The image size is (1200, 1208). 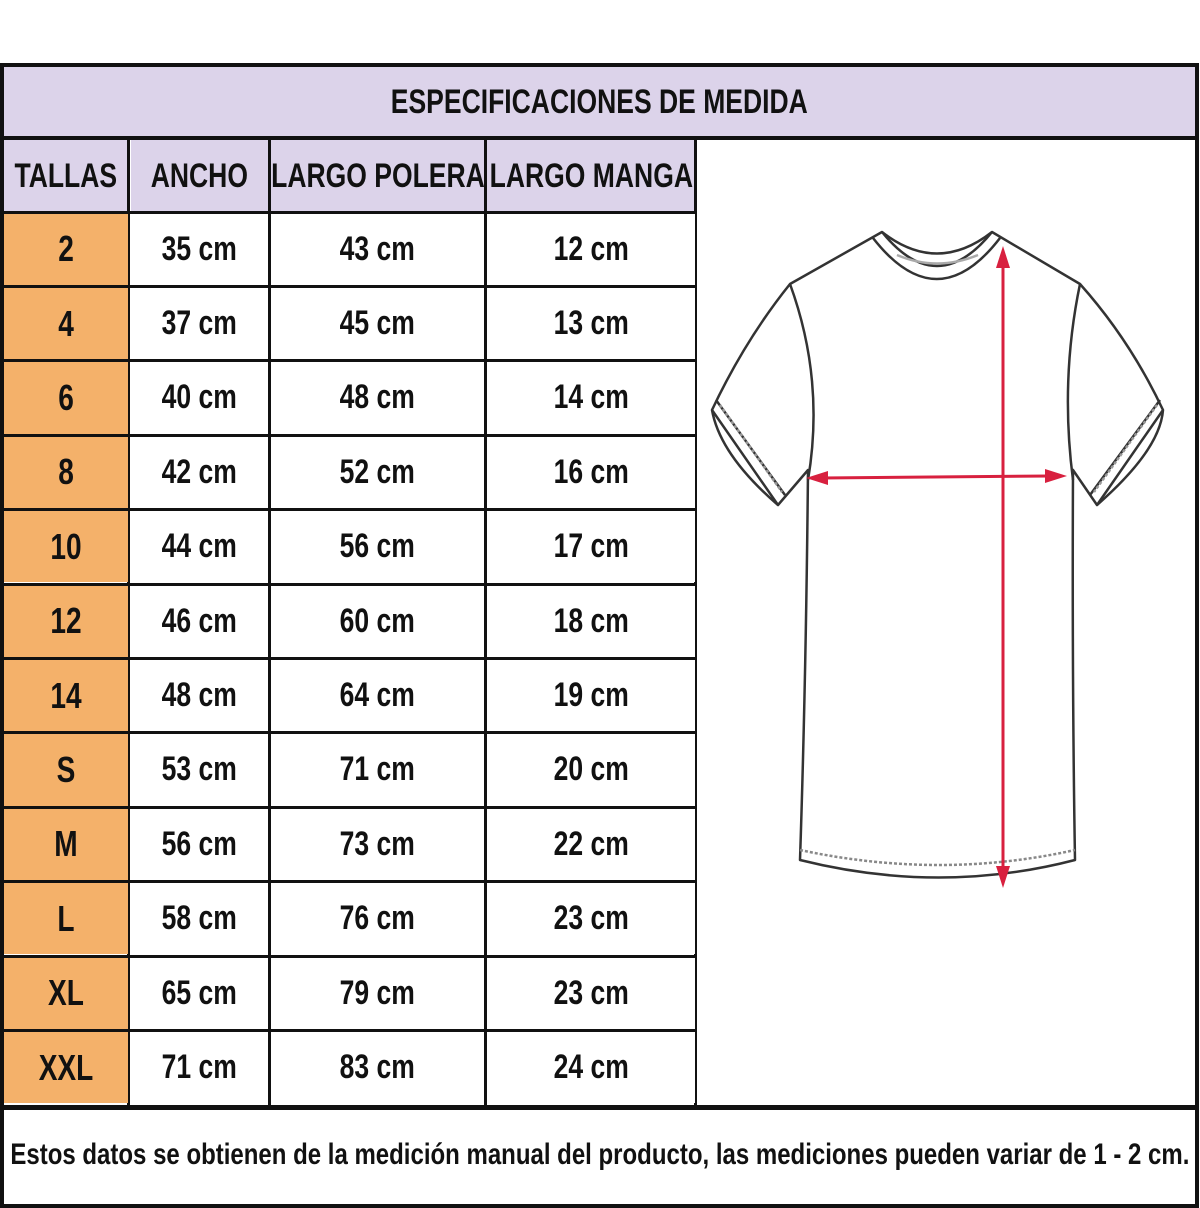 I want to click on chart-title: ESPECIFICACIONES DE MEDIDA, so click(x=599, y=102).